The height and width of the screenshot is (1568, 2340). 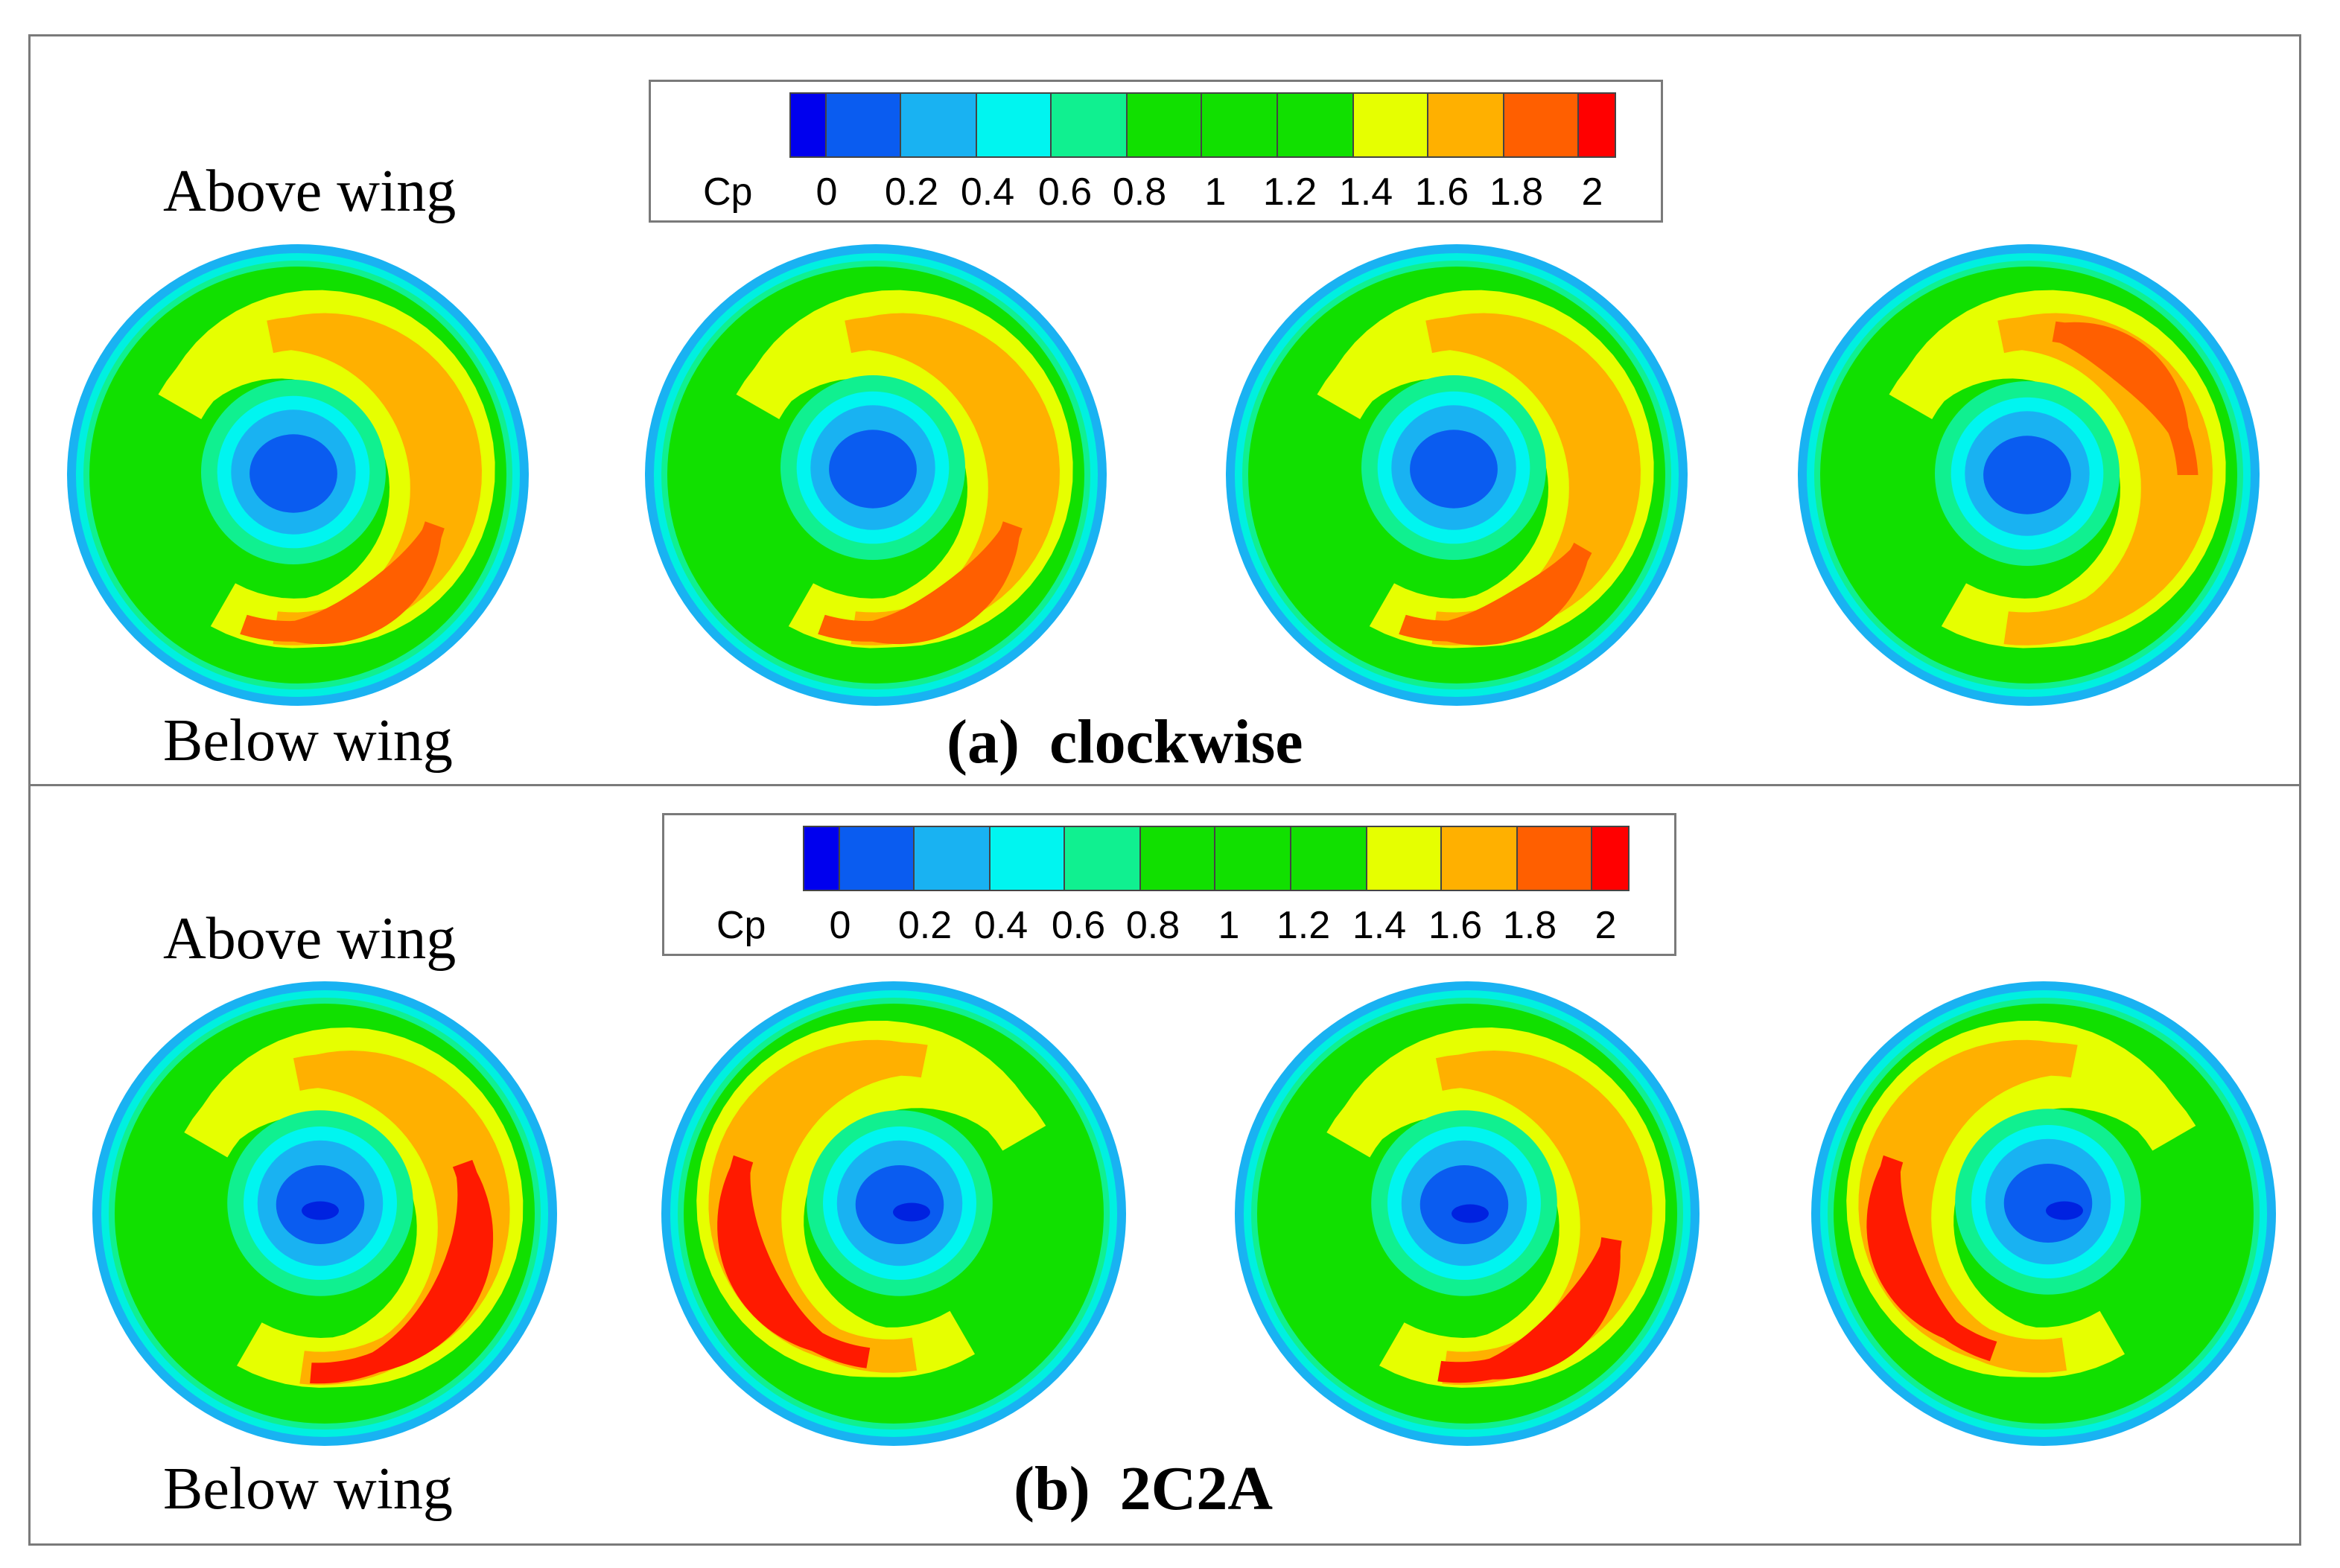 What do you see at coordinates (1176, 742) in the screenshot?
I see `panel-name: clockwise` at bounding box center [1176, 742].